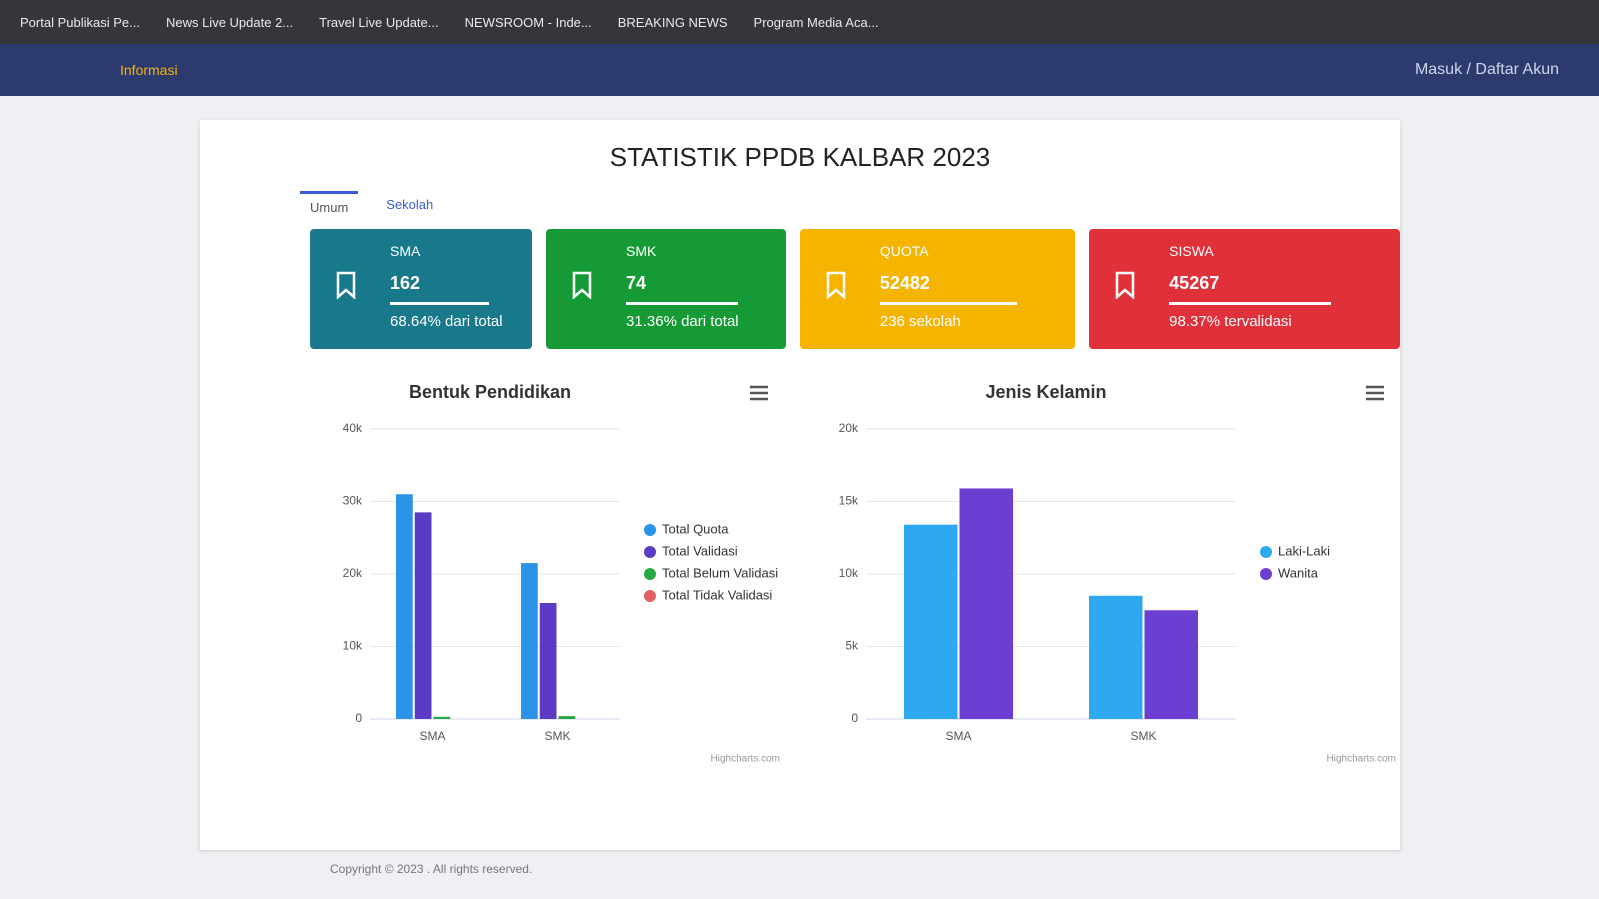 The image size is (1599, 899). Describe the element at coordinates (717, 594) in the screenshot. I see `legend-label: Total Tidak Validasi` at that location.